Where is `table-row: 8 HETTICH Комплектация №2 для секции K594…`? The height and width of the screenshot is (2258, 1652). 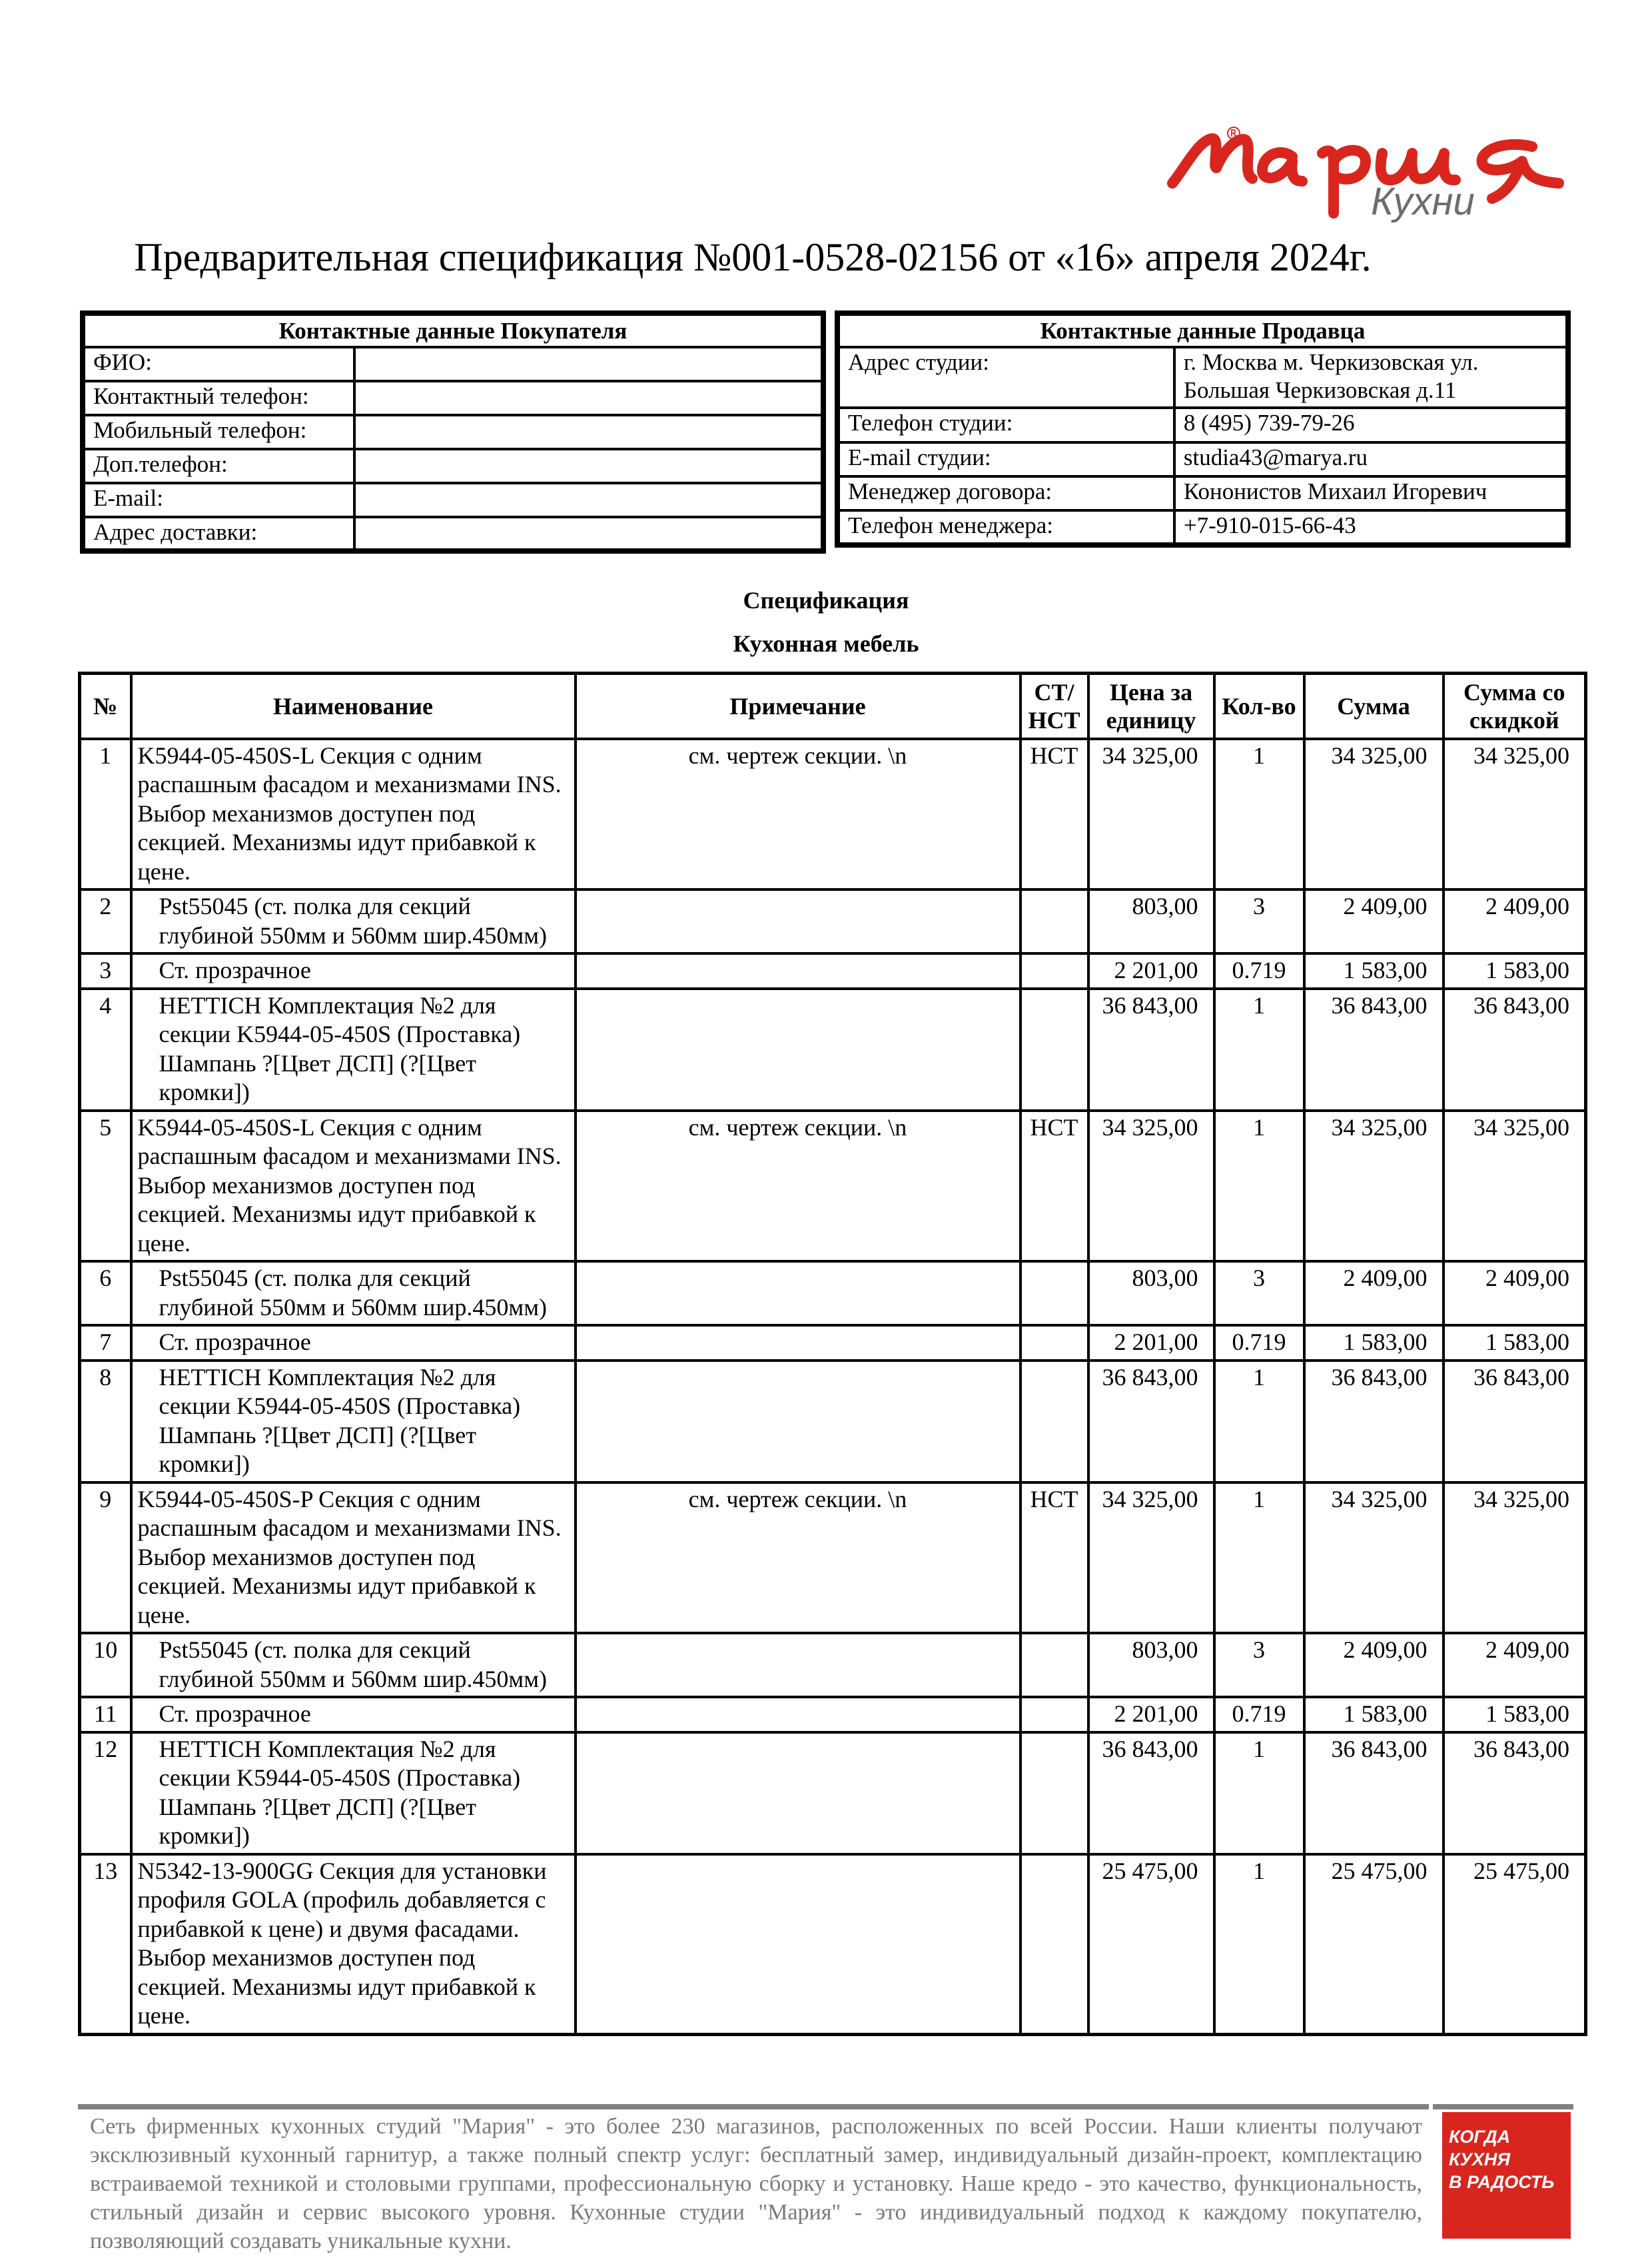
table-row: 8 HETTICH Комплектация №2 для секции K594… is located at coordinates (832, 1422).